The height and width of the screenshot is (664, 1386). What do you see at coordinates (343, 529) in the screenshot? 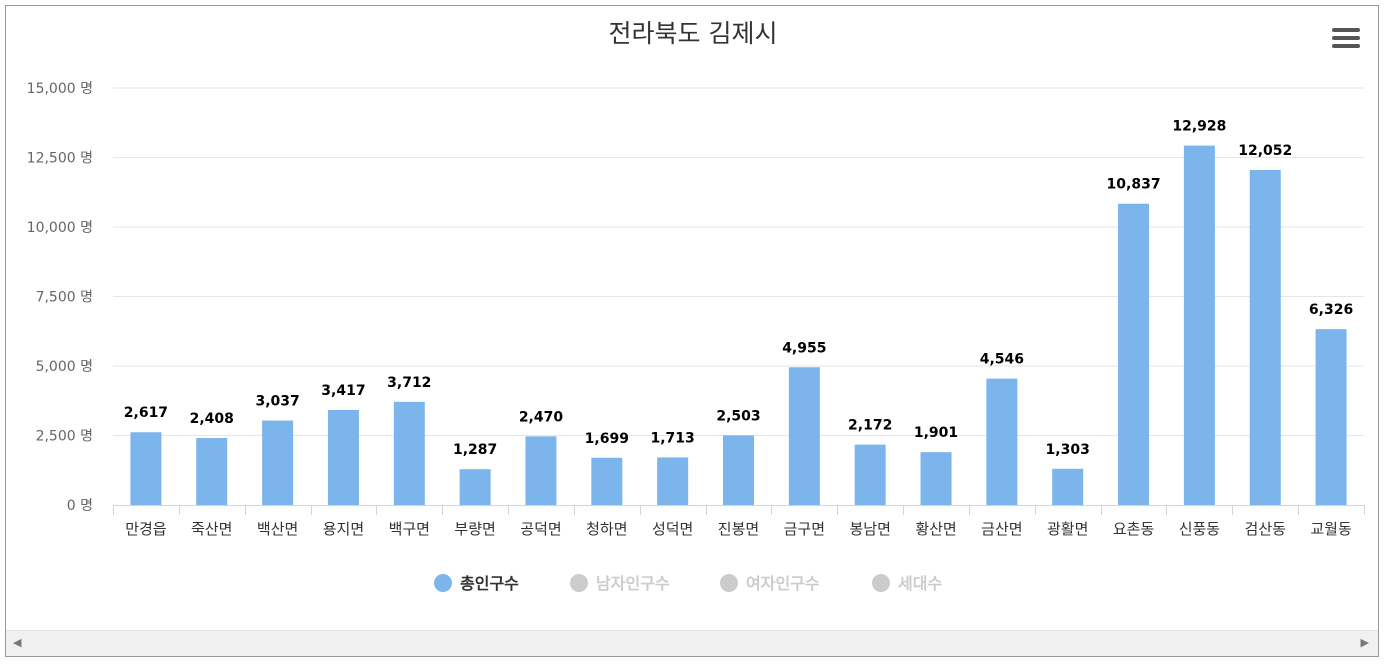
I see `x-tick-label: 용지면` at bounding box center [343, 529].